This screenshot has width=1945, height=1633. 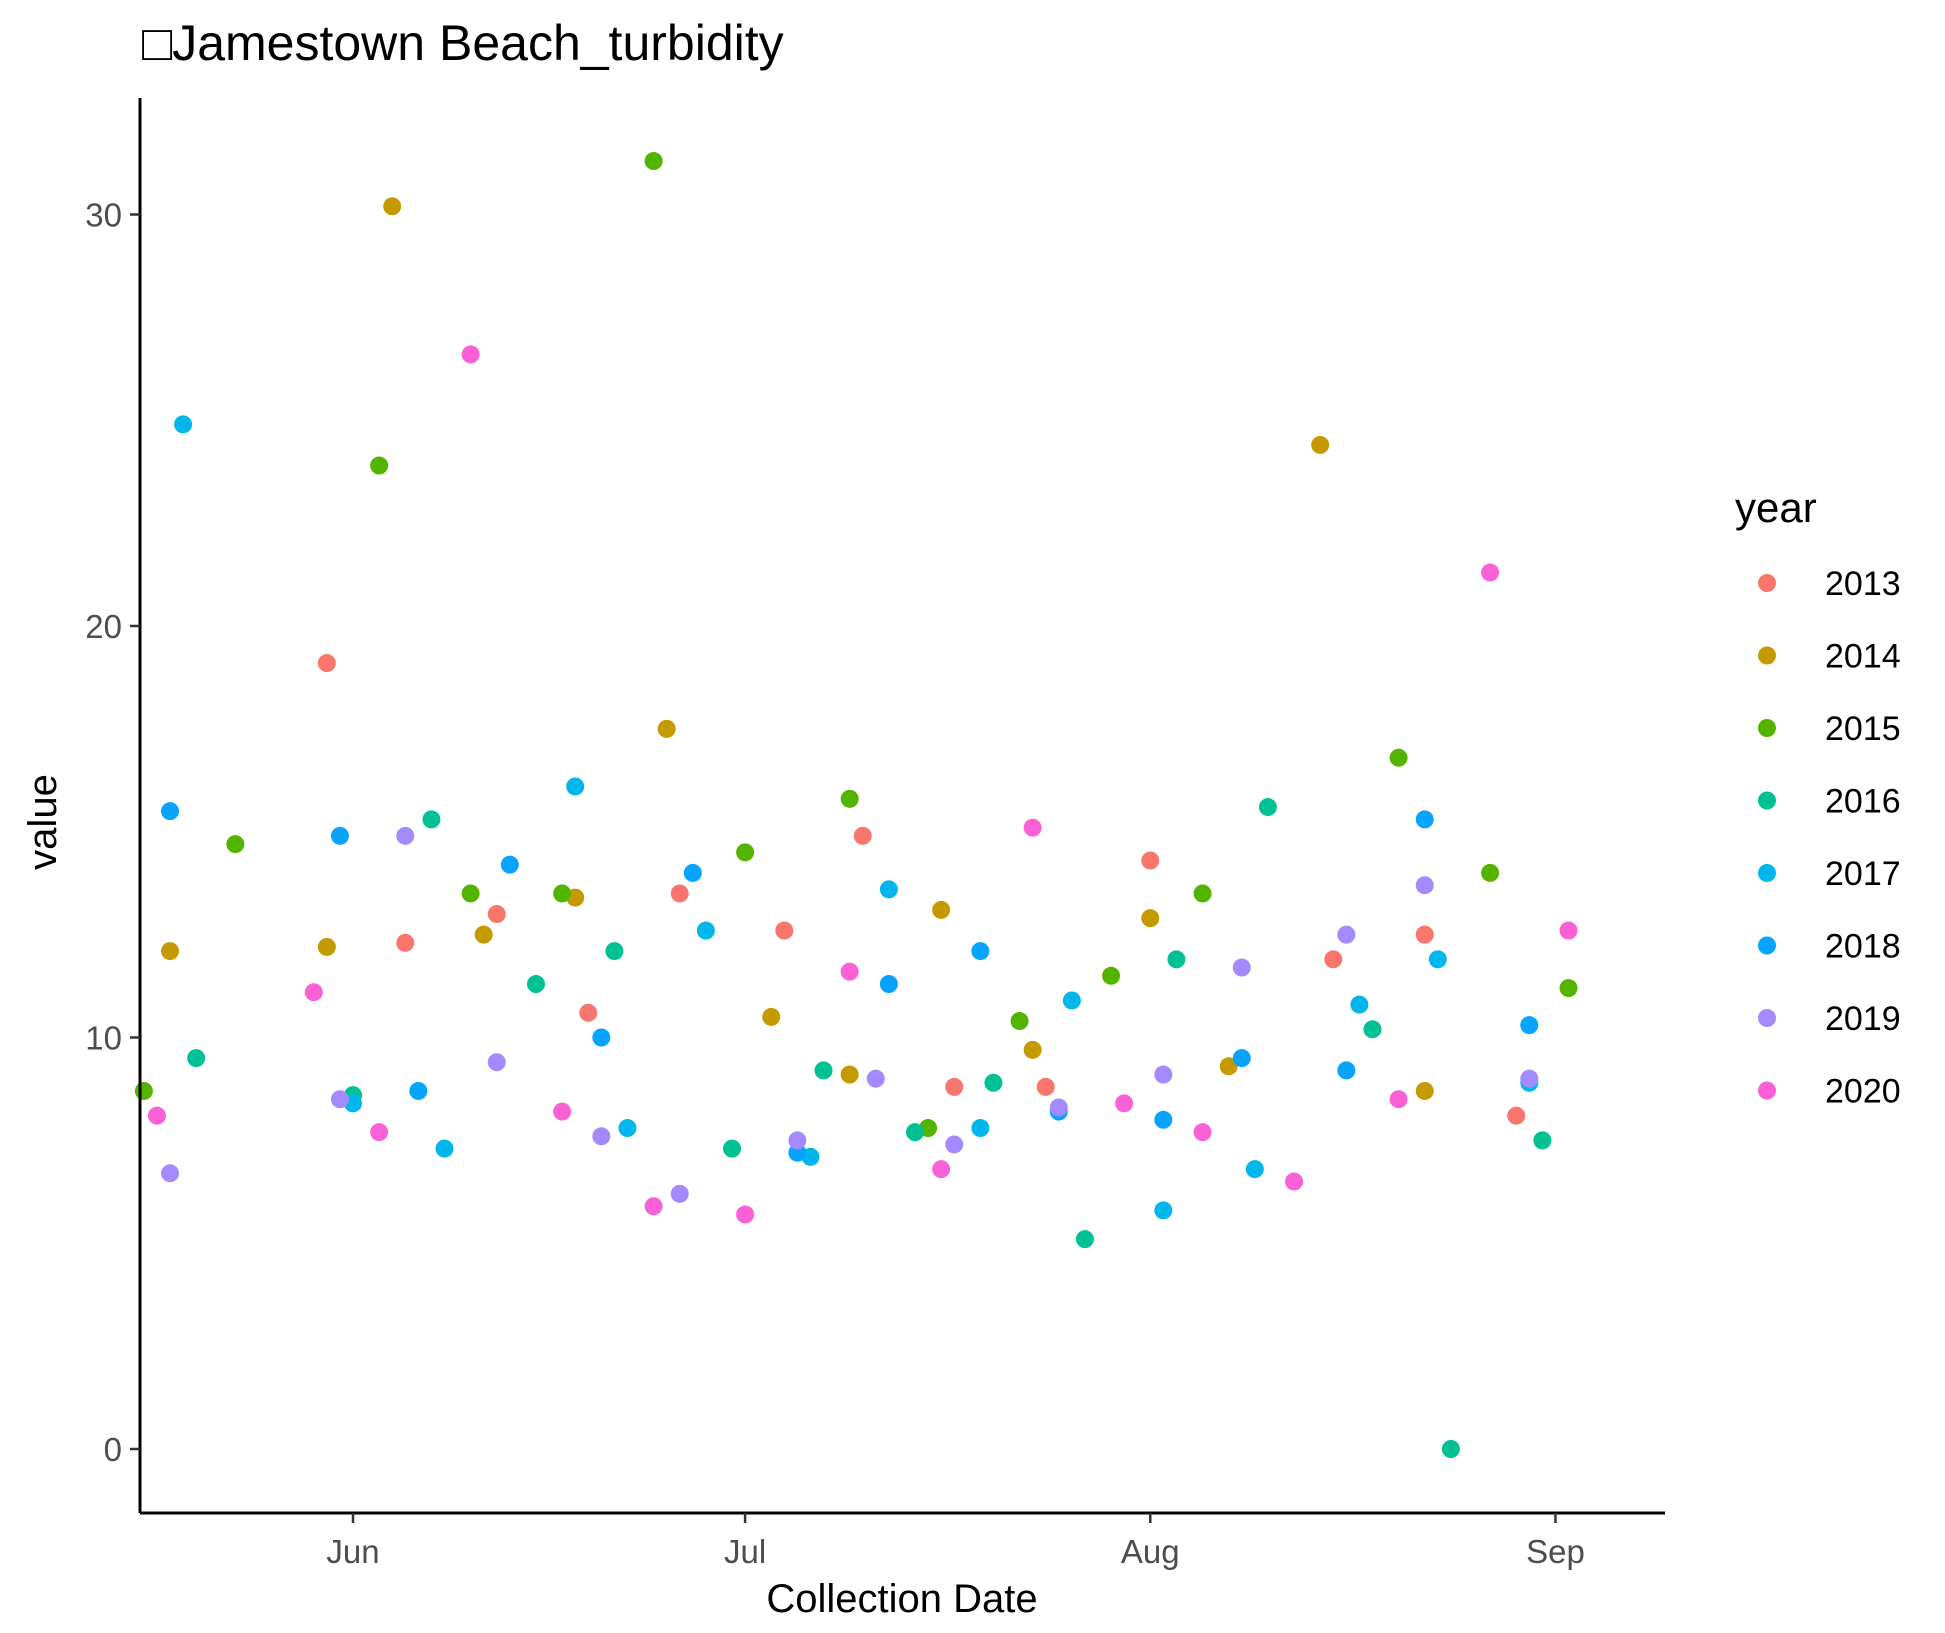 What do you see at coordinates (1863, 947) in the screenshot?
I see `legend-label-2018: 2018` at bounding box center [1863, 947].